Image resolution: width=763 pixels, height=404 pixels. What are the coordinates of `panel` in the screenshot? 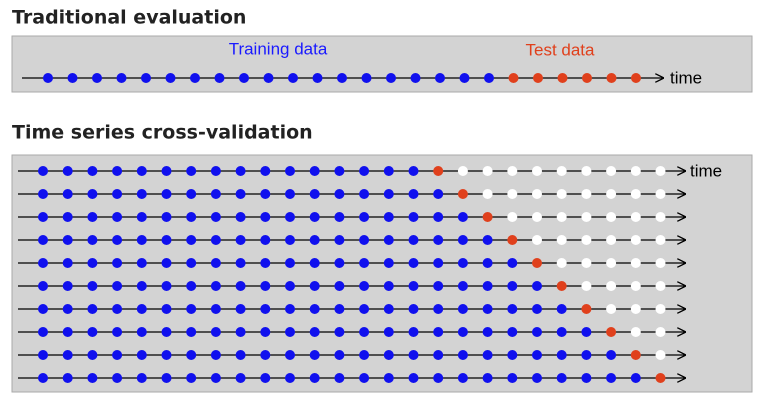 It's located at (382, 64).